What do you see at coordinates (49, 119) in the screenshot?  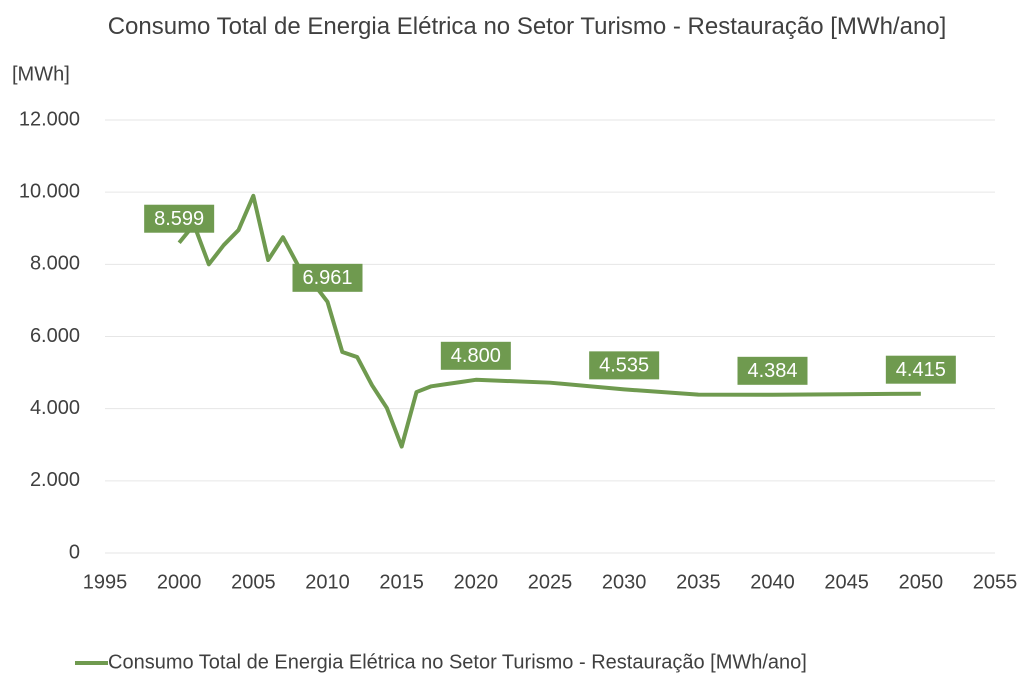 I see `y-tick-label: 12.000` at bounding box center [49, 119].